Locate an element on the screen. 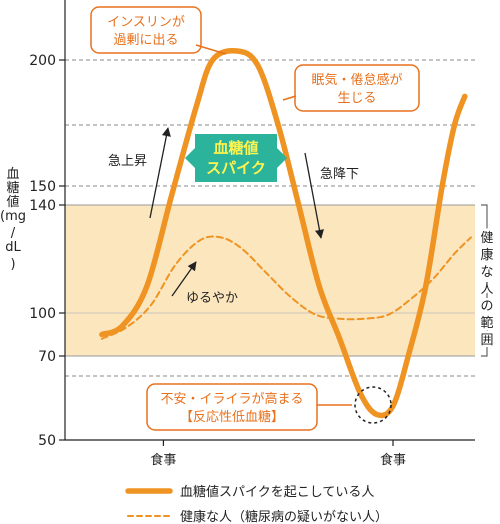 This screenshot has width=500, height=524. gentle-arrow is located at coordinates (184, 279).